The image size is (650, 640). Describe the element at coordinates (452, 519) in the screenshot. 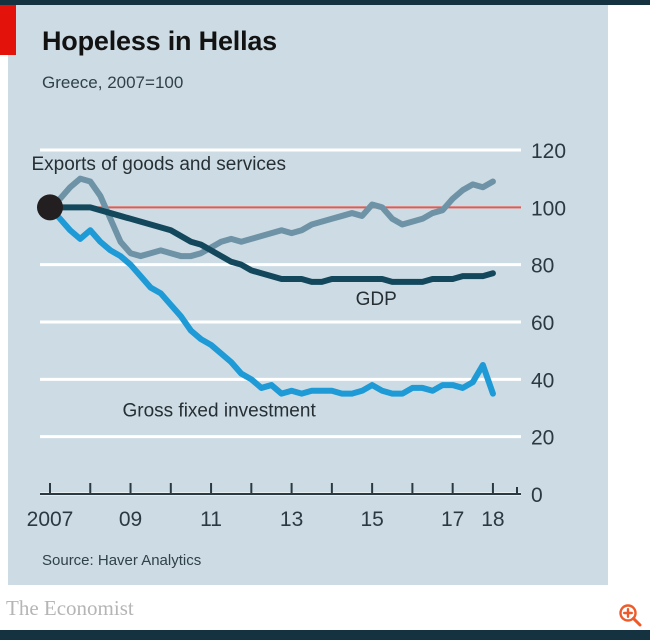

I see `x-axis-tick-label: 17` at that location.